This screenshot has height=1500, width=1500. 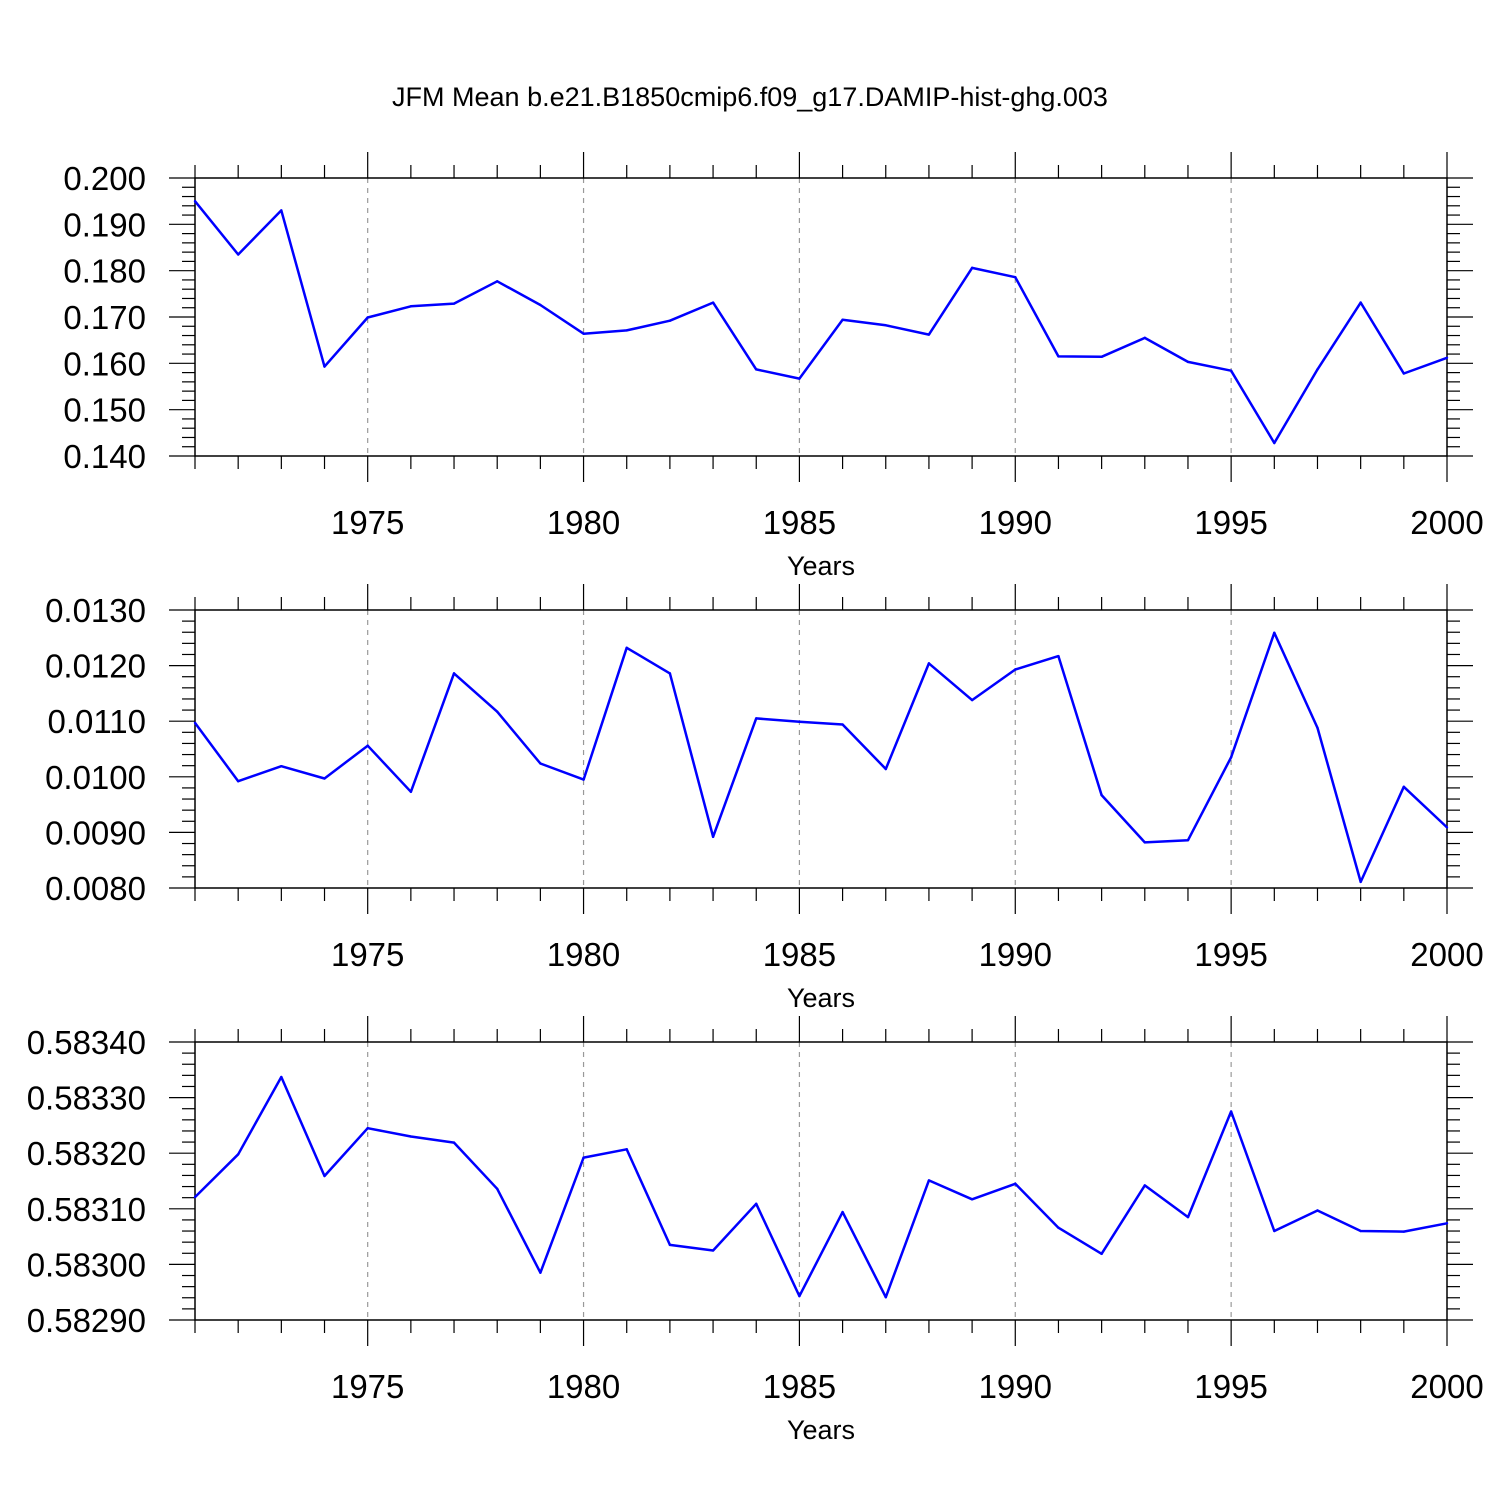 I want to click on y-tick-label: 0.58310, so click(x=86, y=1209).